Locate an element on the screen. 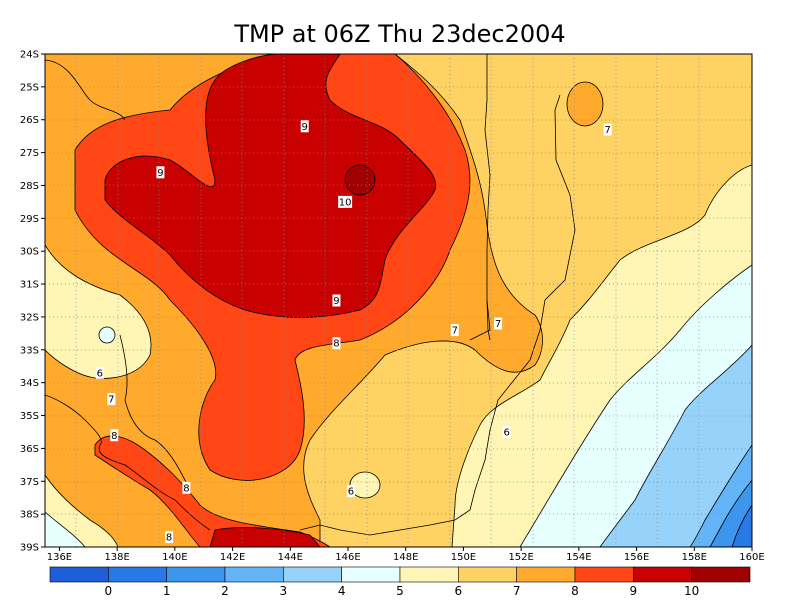 This screenshot has width=800, height=600. x-tick-label: 150E is located at coordinates (463, 557).